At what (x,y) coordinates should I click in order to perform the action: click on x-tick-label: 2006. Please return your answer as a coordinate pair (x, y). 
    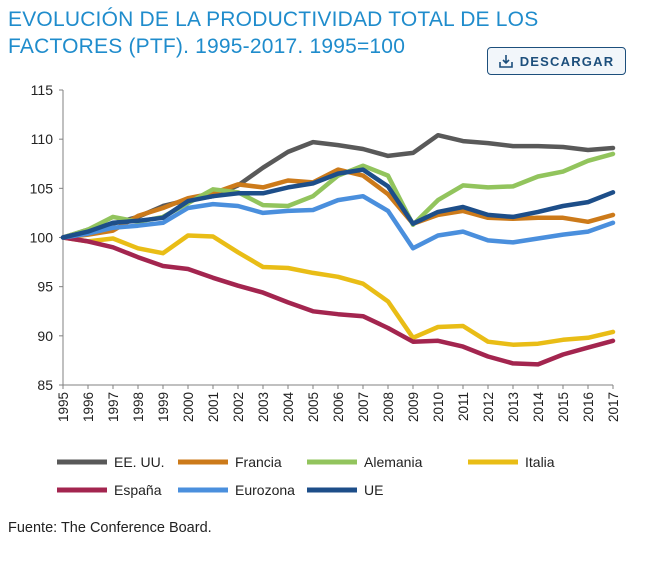
    Looking at the image, I should click on (338, 407).